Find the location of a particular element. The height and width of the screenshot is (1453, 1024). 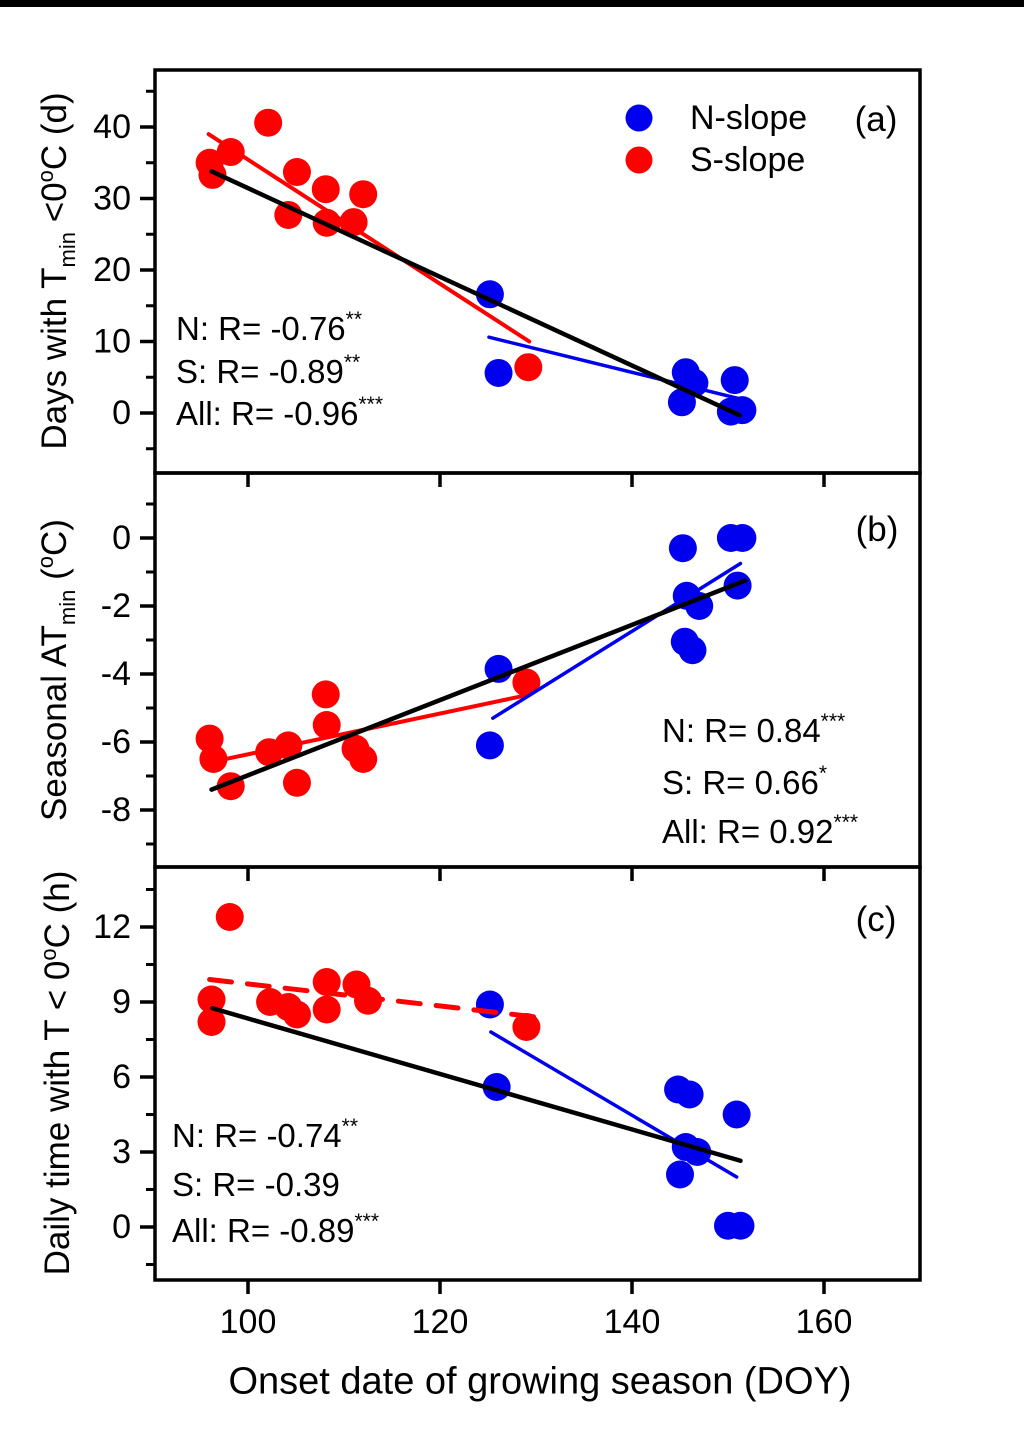

y-title-segment: Daily time with T < 0 is located at coordinates (57, 1118).